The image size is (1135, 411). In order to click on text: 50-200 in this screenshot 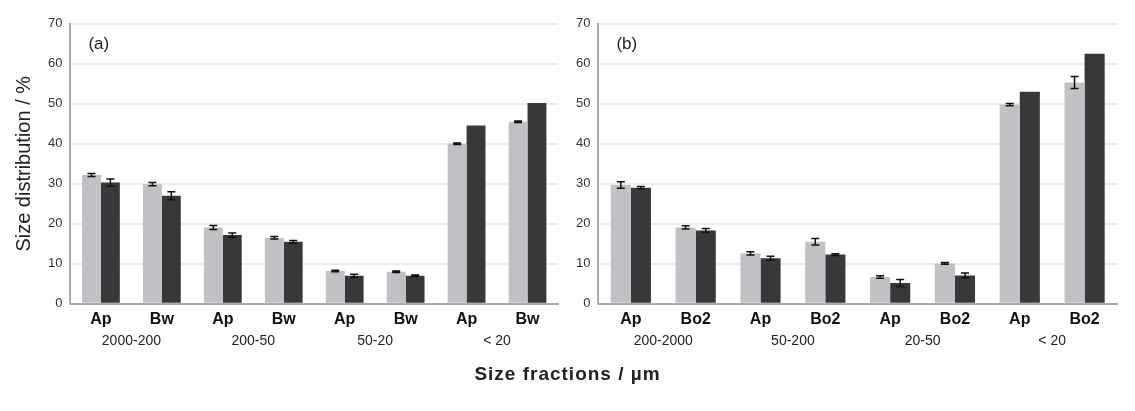, I will do `click(793, 339)`.